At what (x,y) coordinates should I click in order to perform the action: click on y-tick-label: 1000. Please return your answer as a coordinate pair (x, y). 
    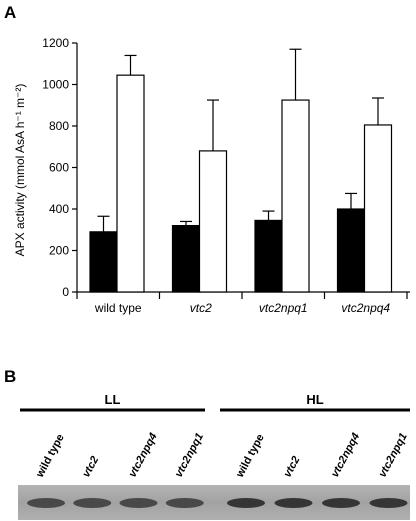
    Looking at the image, I should click on (55, 85).